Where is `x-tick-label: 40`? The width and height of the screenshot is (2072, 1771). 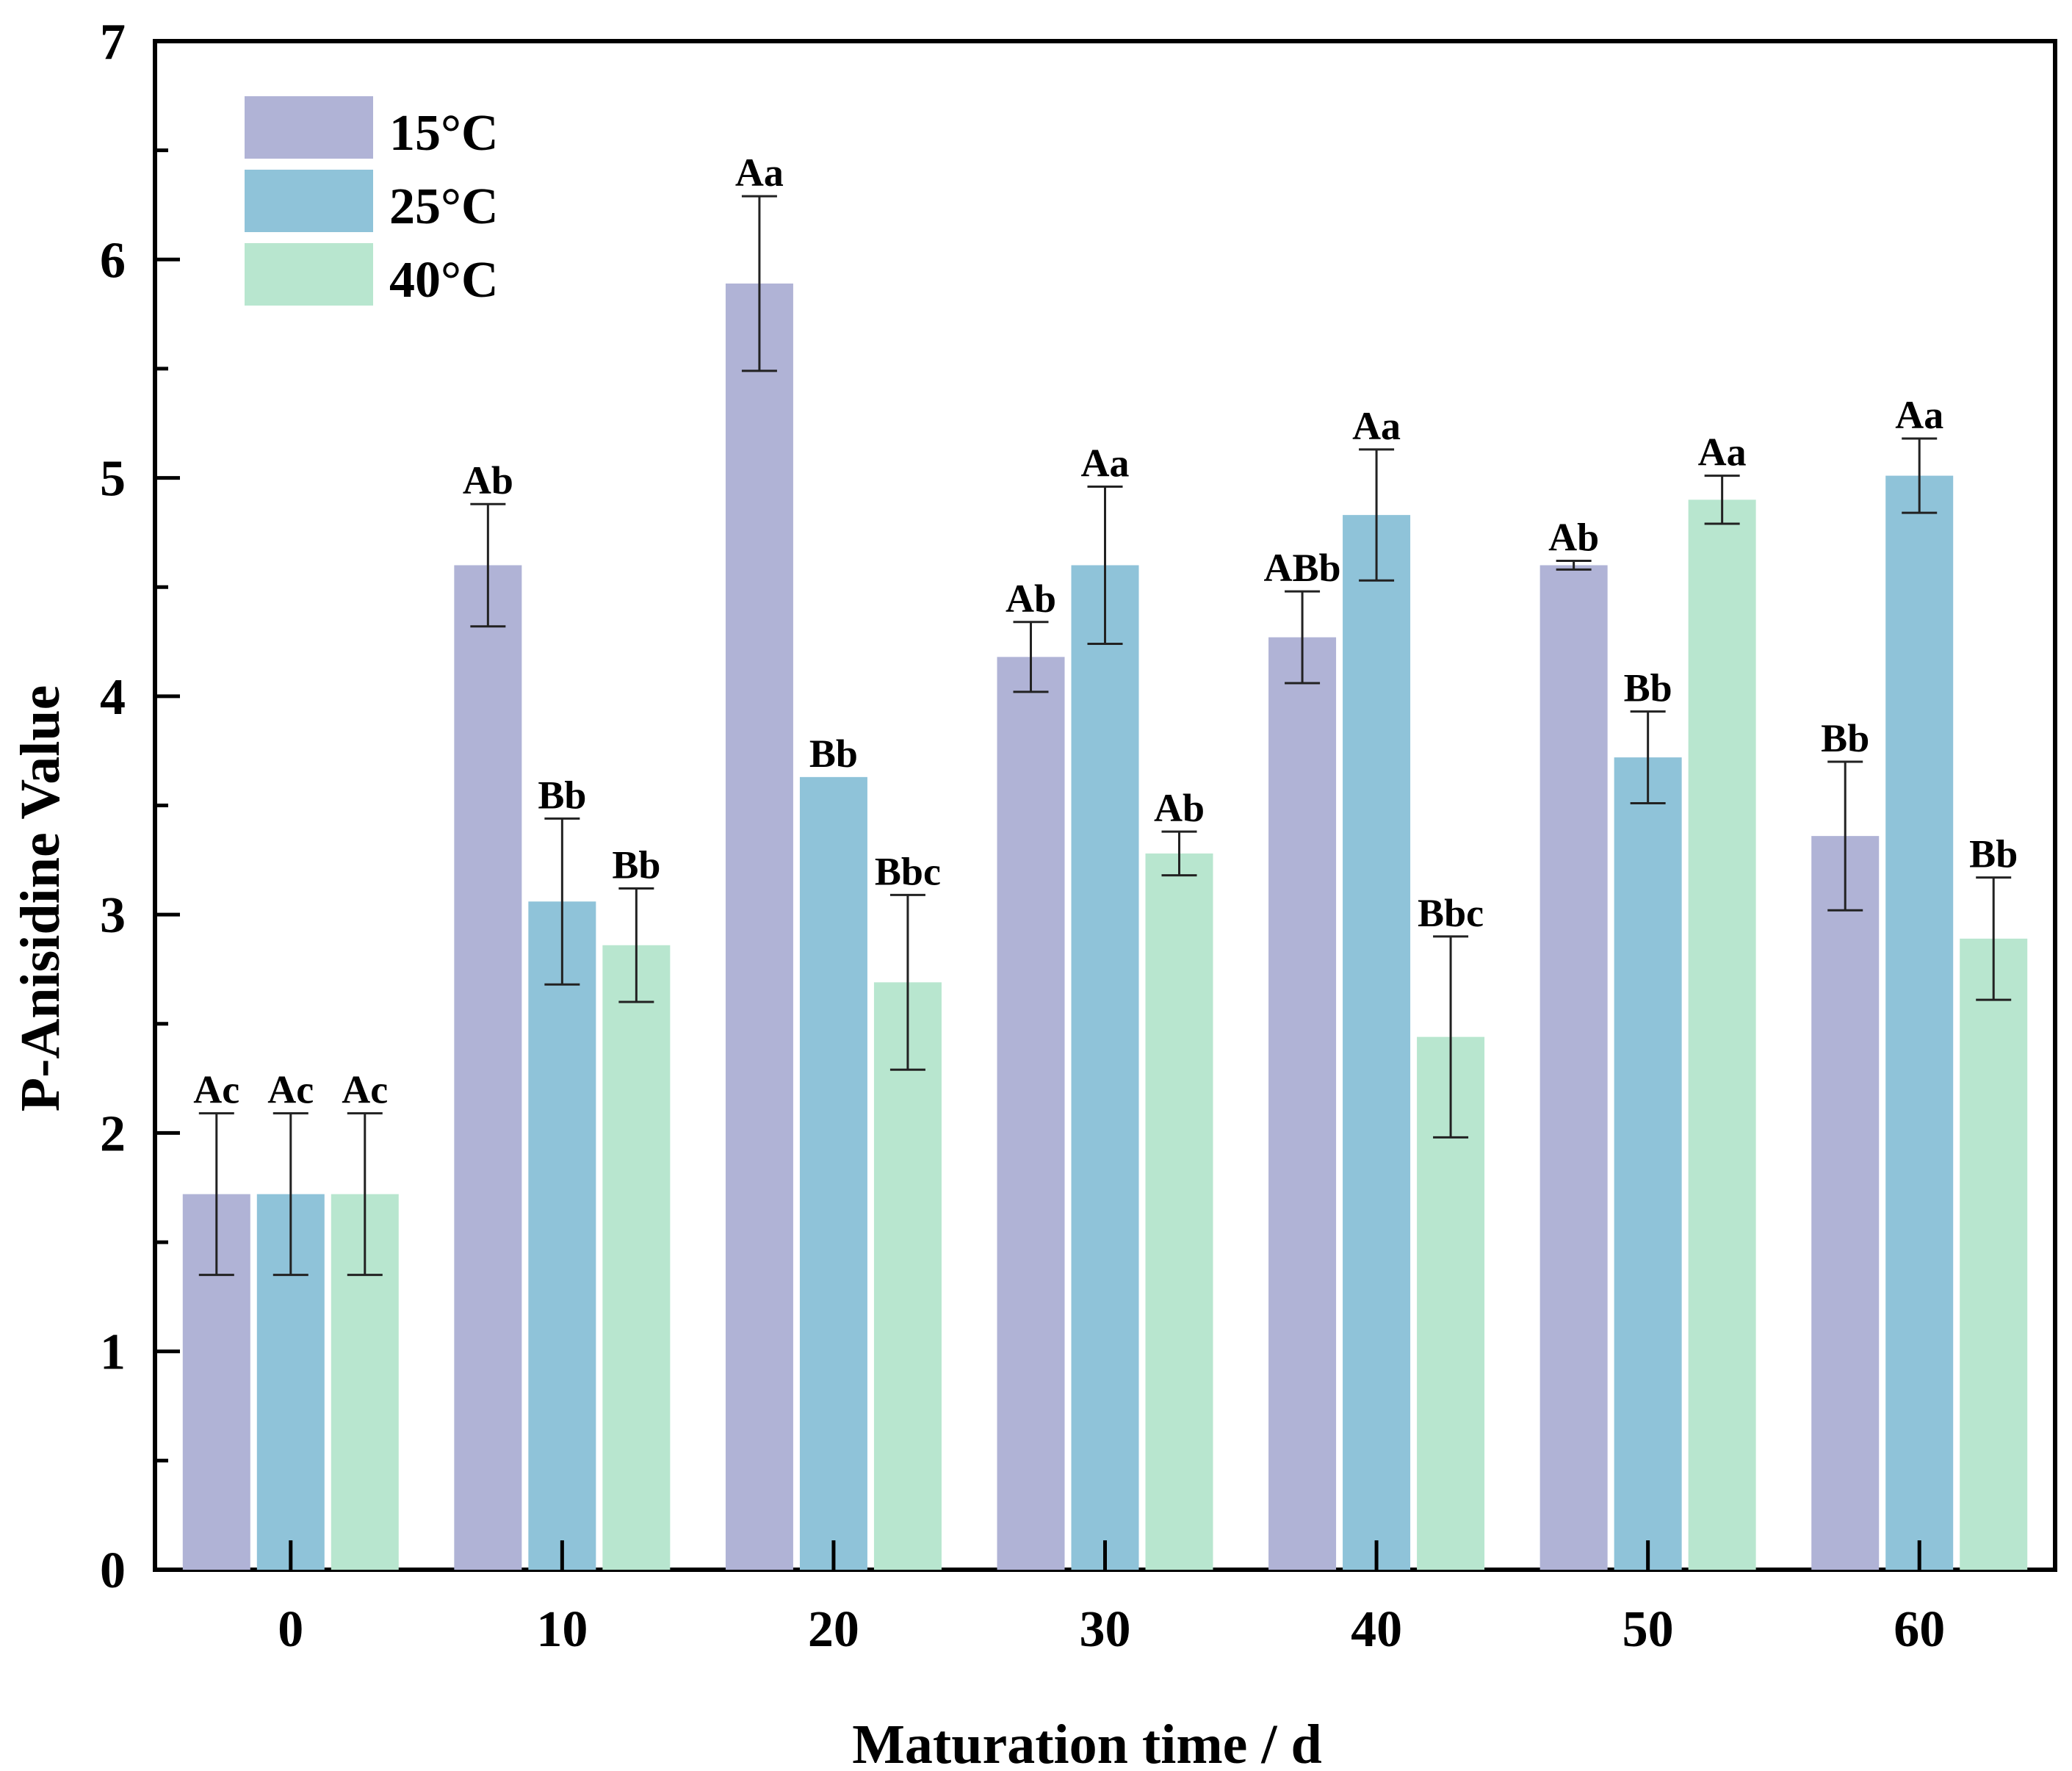
x-tick-label: 40 is located at coordinates (1376, 1629).